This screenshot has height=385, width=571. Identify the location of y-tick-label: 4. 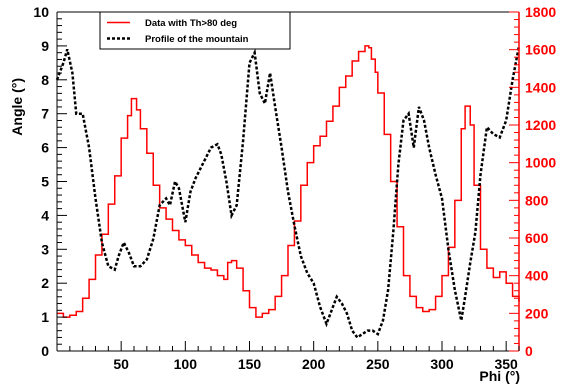
(45, 215).